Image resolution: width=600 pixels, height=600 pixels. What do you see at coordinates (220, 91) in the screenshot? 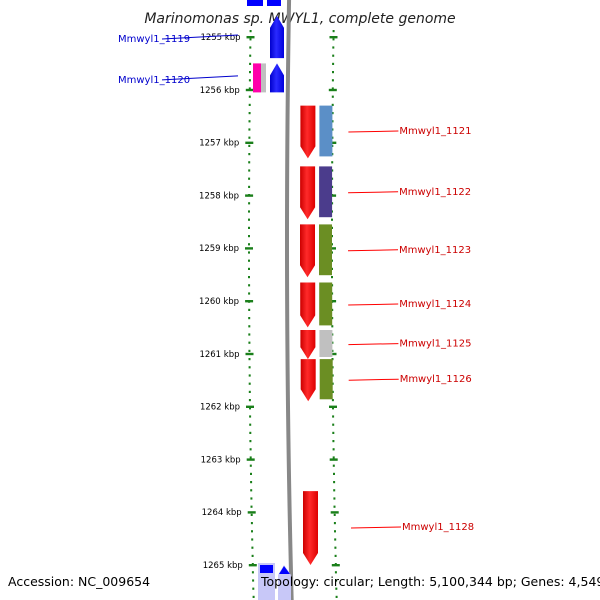
I see `tick-label: 1256 kbp` at bounding box center [220, 91].